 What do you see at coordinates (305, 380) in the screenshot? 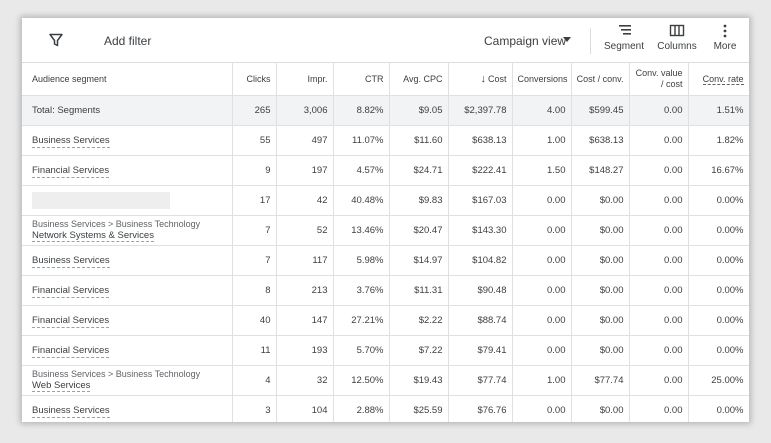
I see `impr-cell: 32` at bounding box center [305, 380].